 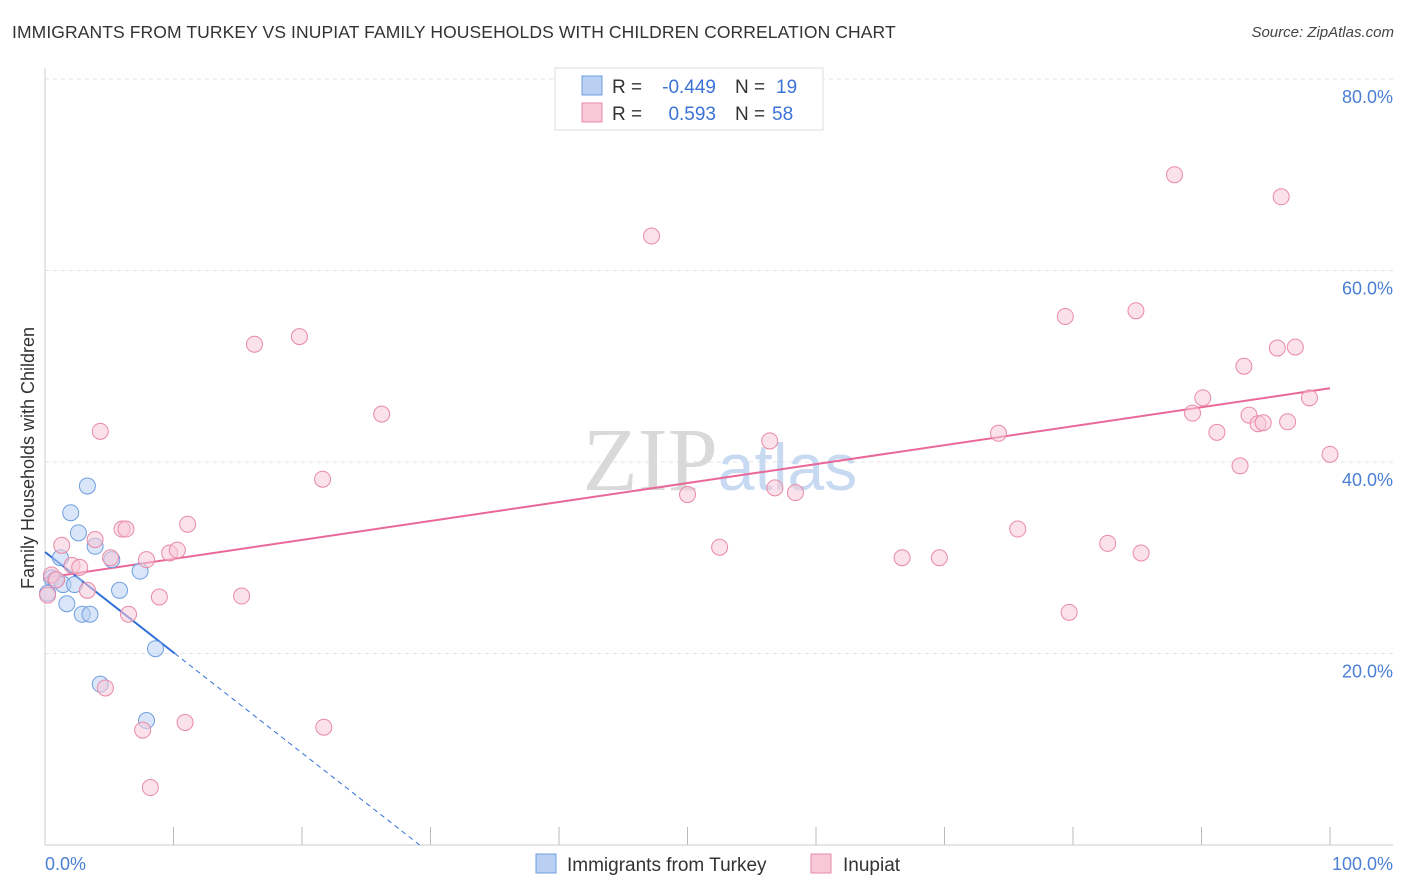 What do you see at coordinates (1367, 289) in the screenshot?
I see `y-tick-label: 60.0%` at bounding box center [1367, 289].